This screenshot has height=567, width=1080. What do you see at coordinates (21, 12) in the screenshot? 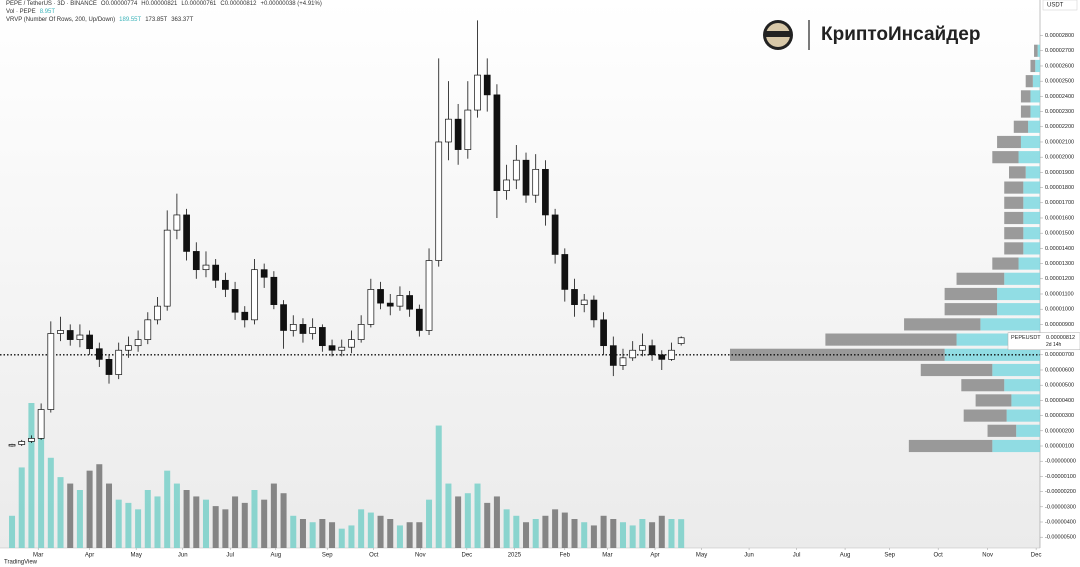
I see `volume-name: Vol · PEPE` at bounding box center [21, 12].